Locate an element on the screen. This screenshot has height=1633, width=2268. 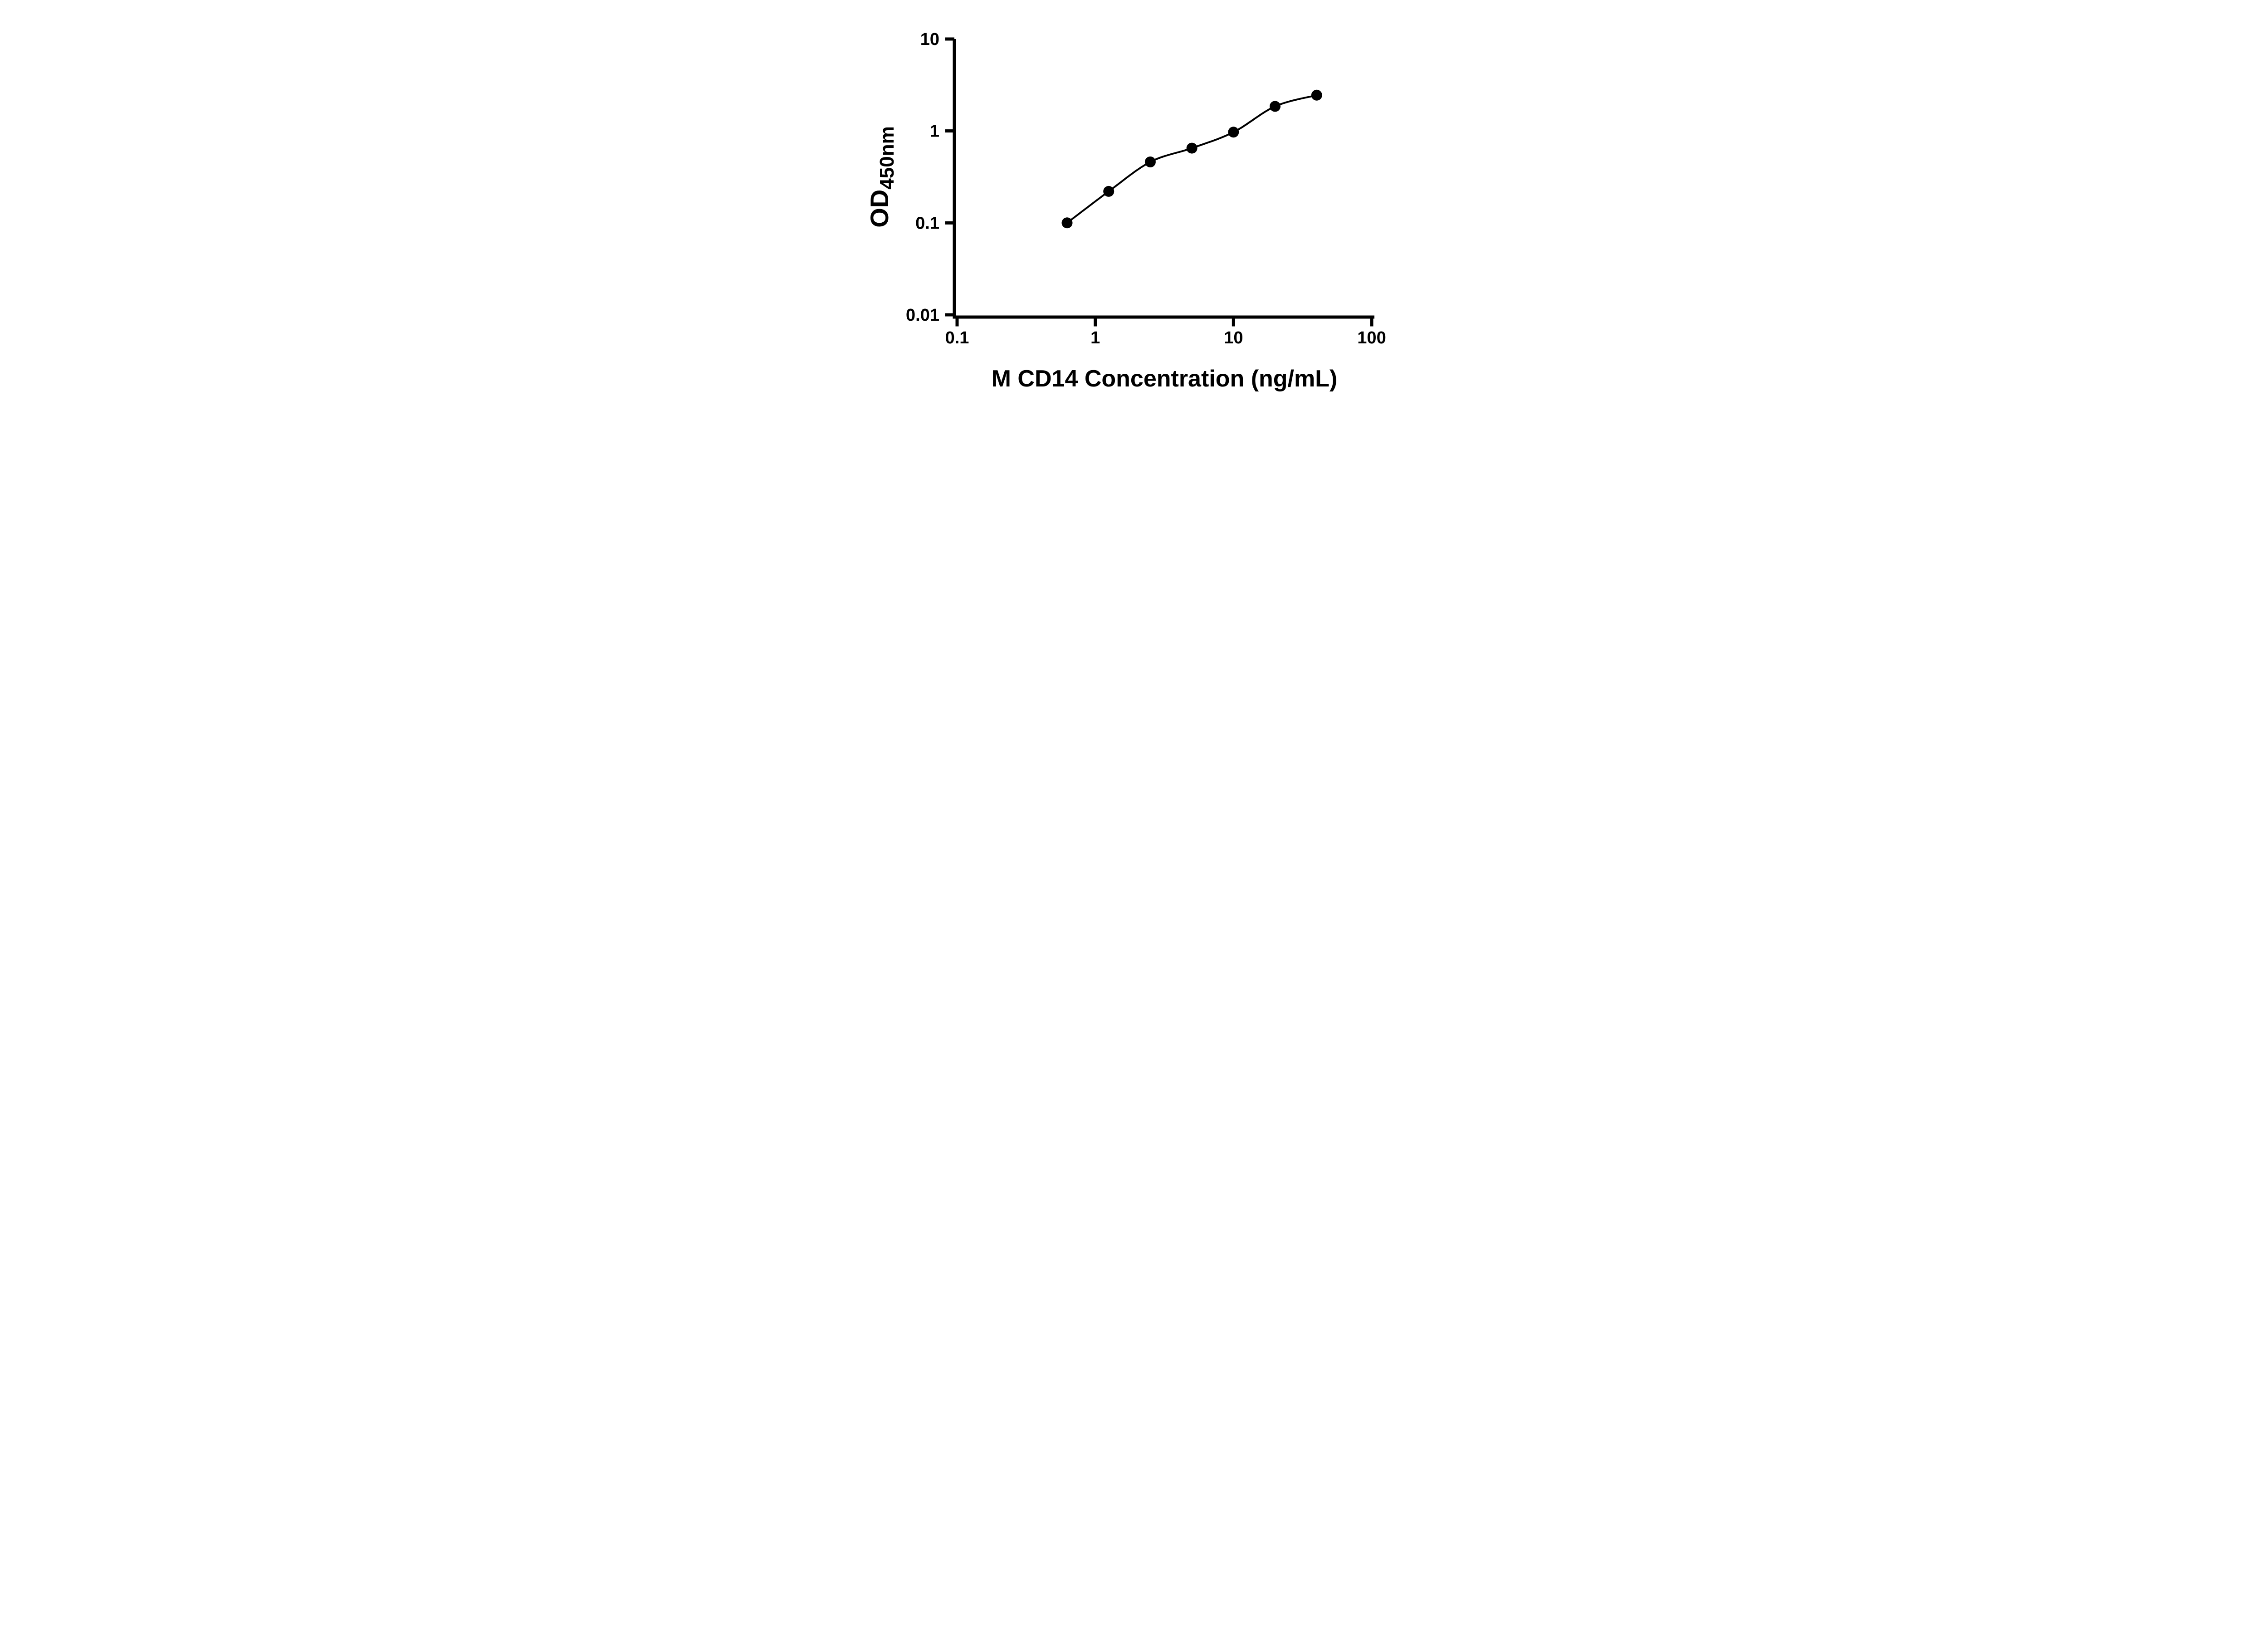
y-axis-label: OD450nm is located at coordinates (882, 176).